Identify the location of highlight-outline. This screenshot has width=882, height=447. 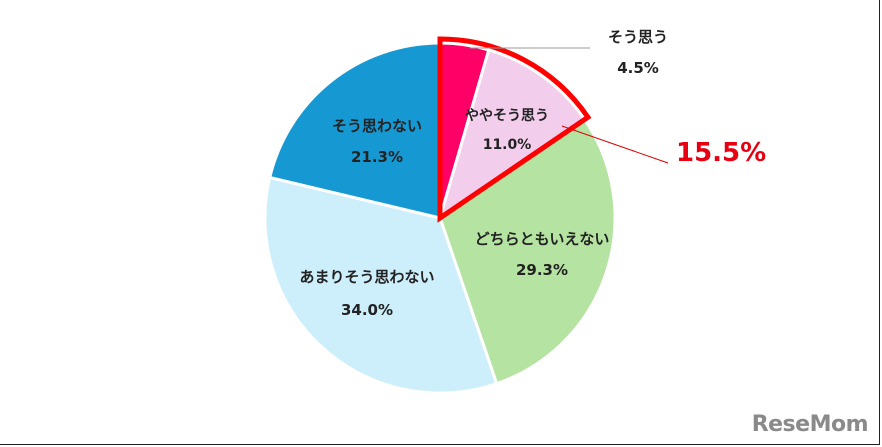
(514, 129).